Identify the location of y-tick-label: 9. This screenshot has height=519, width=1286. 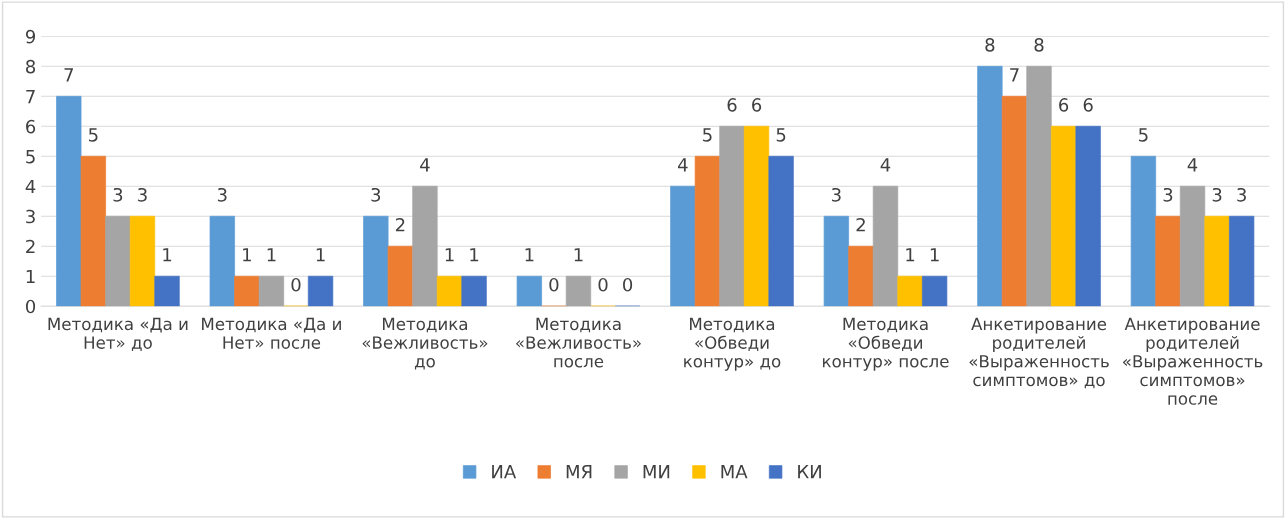
(30, 36).